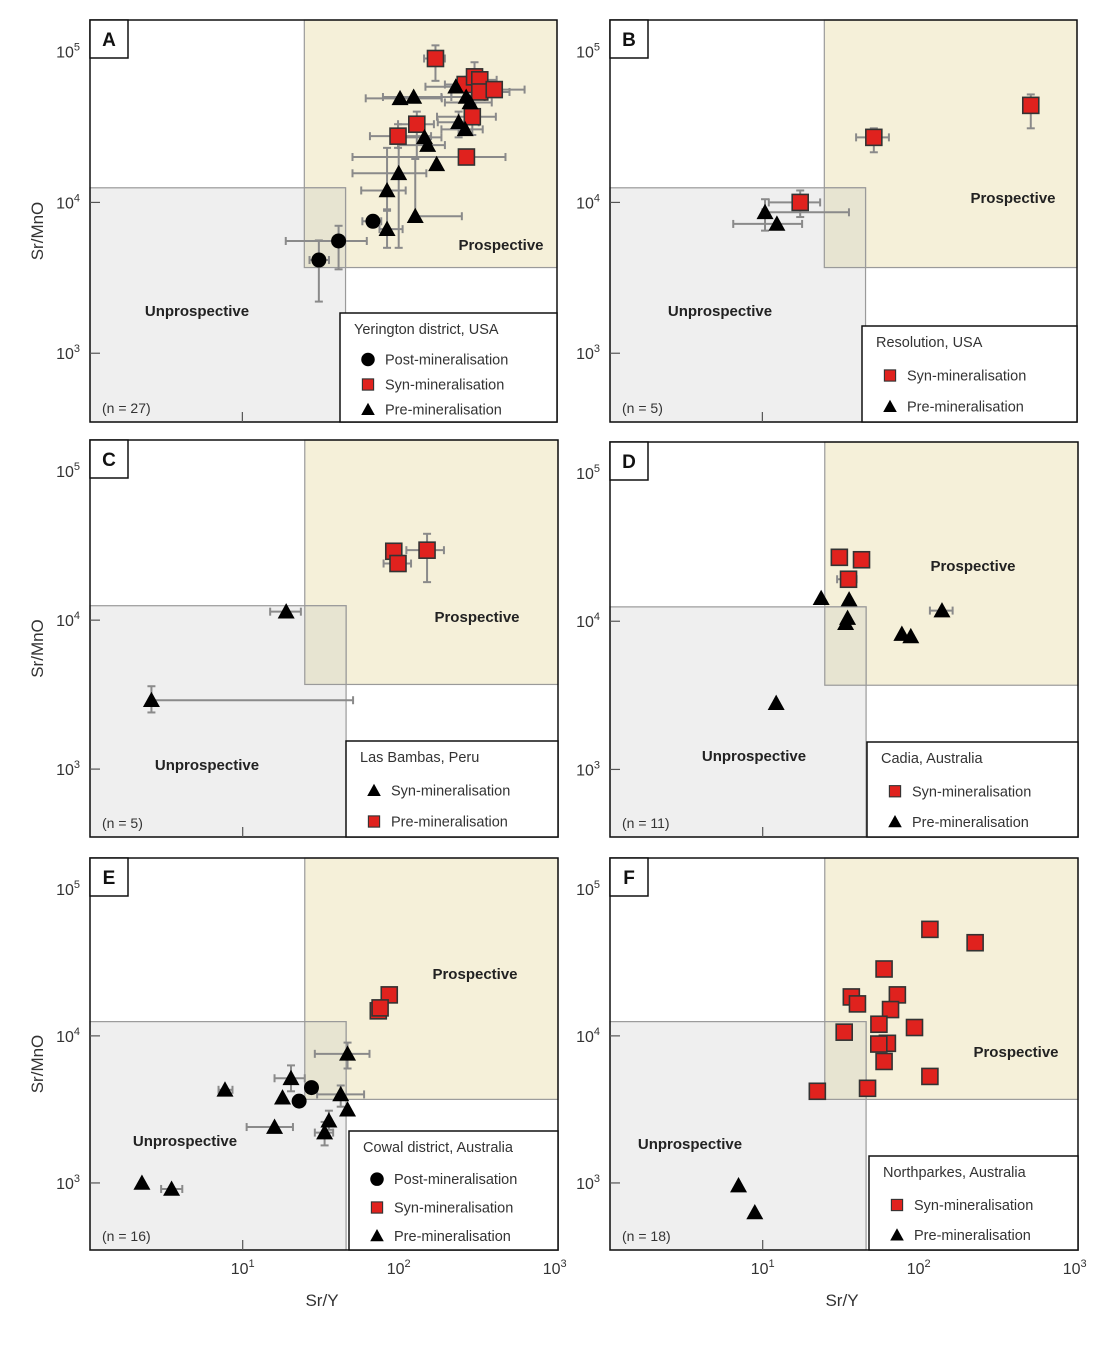  I want to click on x-axis-title: Sr/Y, so click(841, 1300).